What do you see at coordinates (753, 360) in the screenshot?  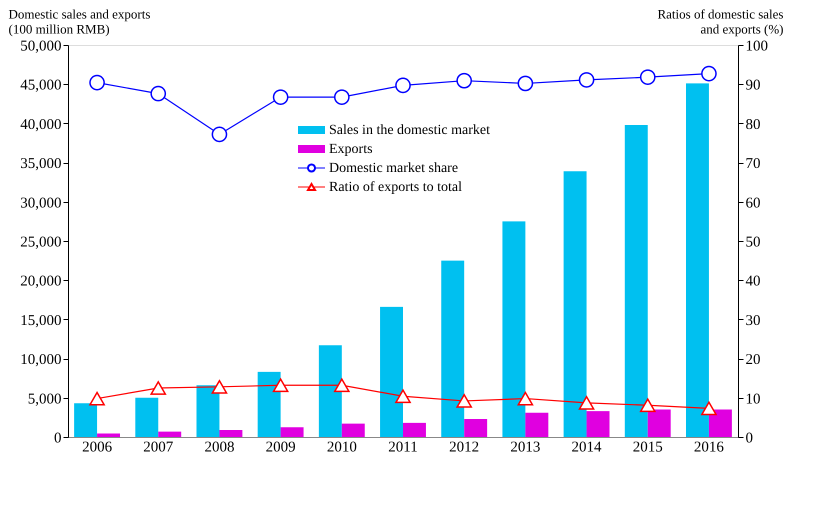 I see `y2-tick-label: 20` at bounding box center [753, 360].